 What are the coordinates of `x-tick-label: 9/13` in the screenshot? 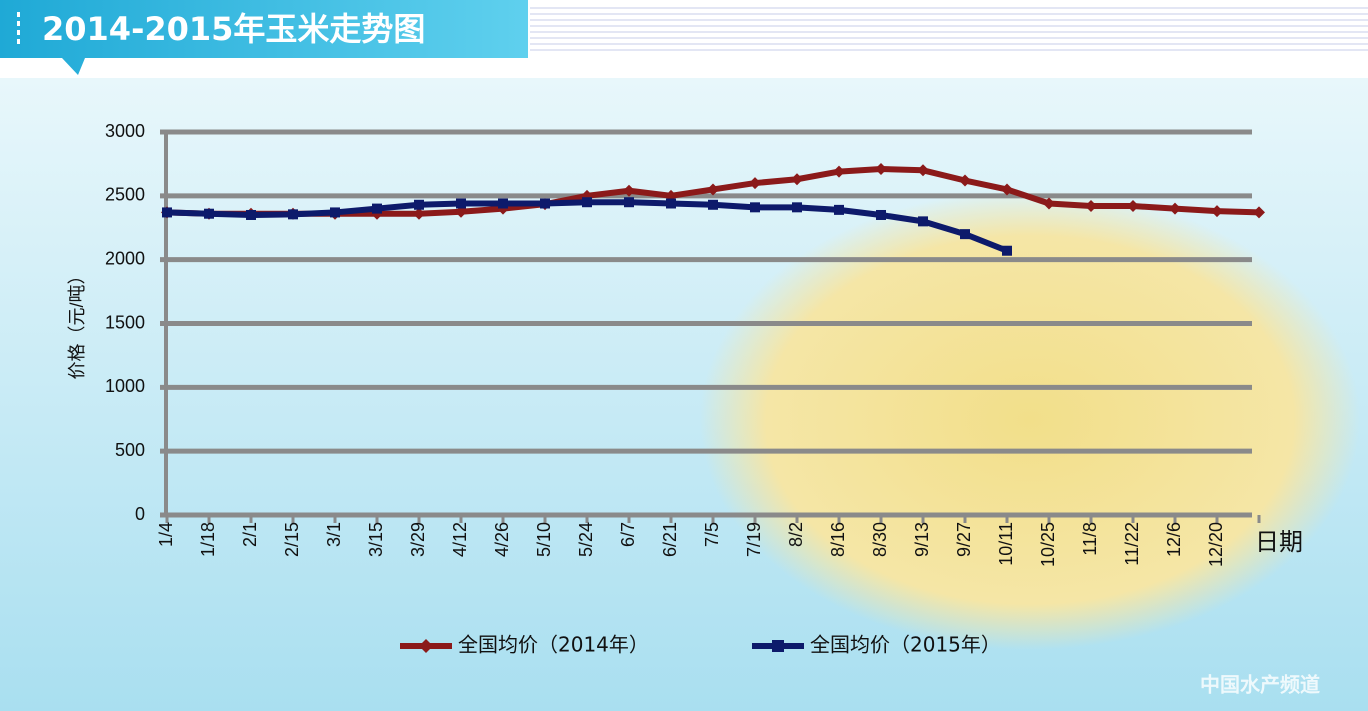 It's located at (922, 539).